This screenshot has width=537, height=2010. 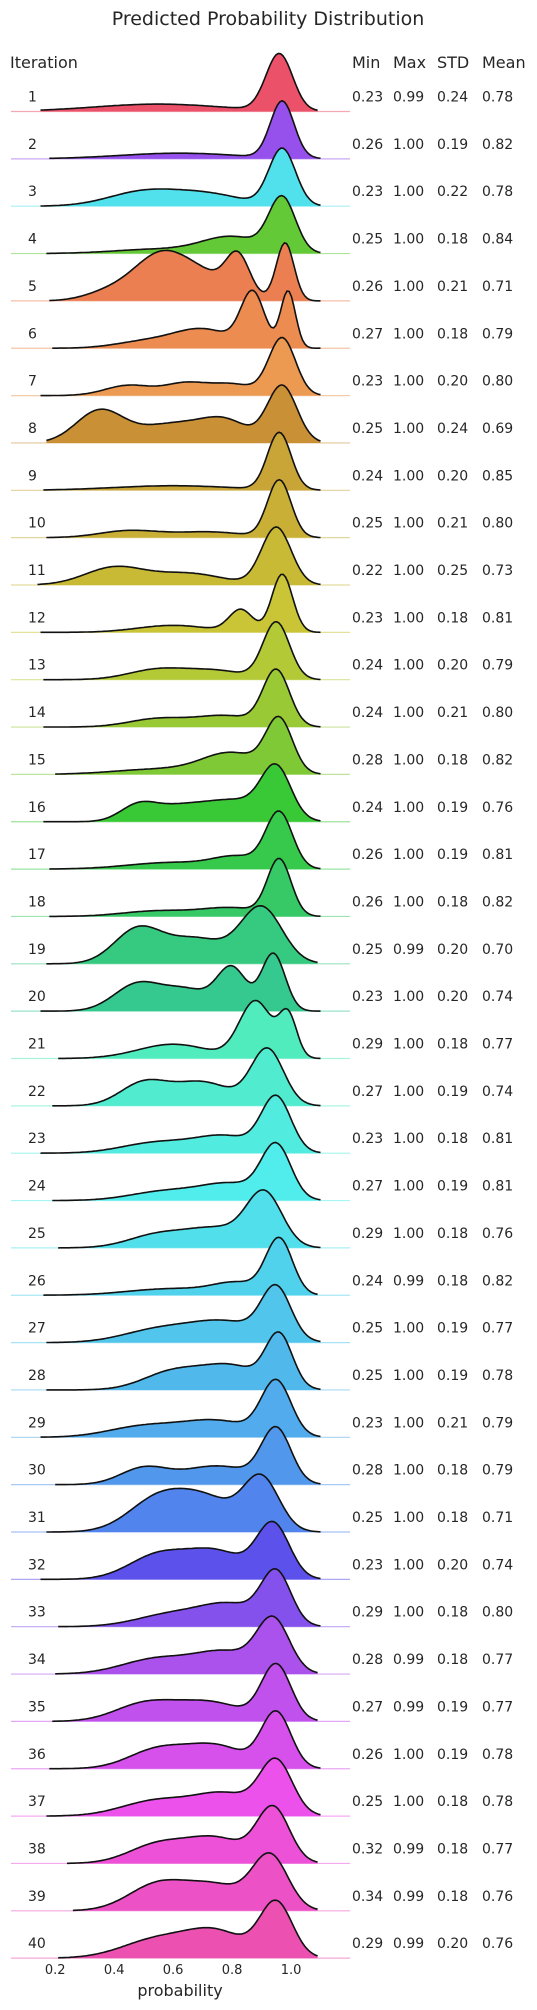 I want to click on iteration-label: 21, so click(x=37, y=1045).